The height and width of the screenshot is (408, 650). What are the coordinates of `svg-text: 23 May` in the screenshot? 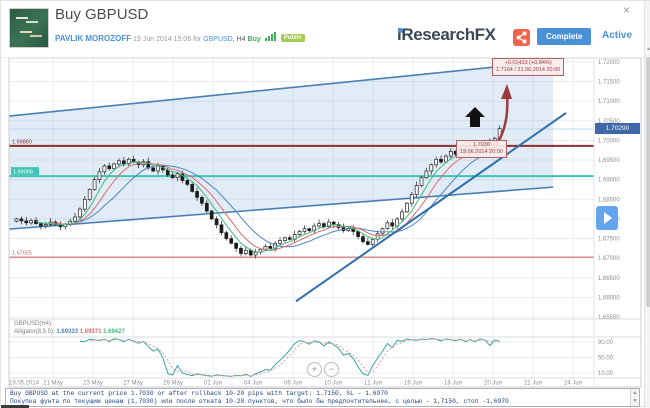 It's located at (93, 384).